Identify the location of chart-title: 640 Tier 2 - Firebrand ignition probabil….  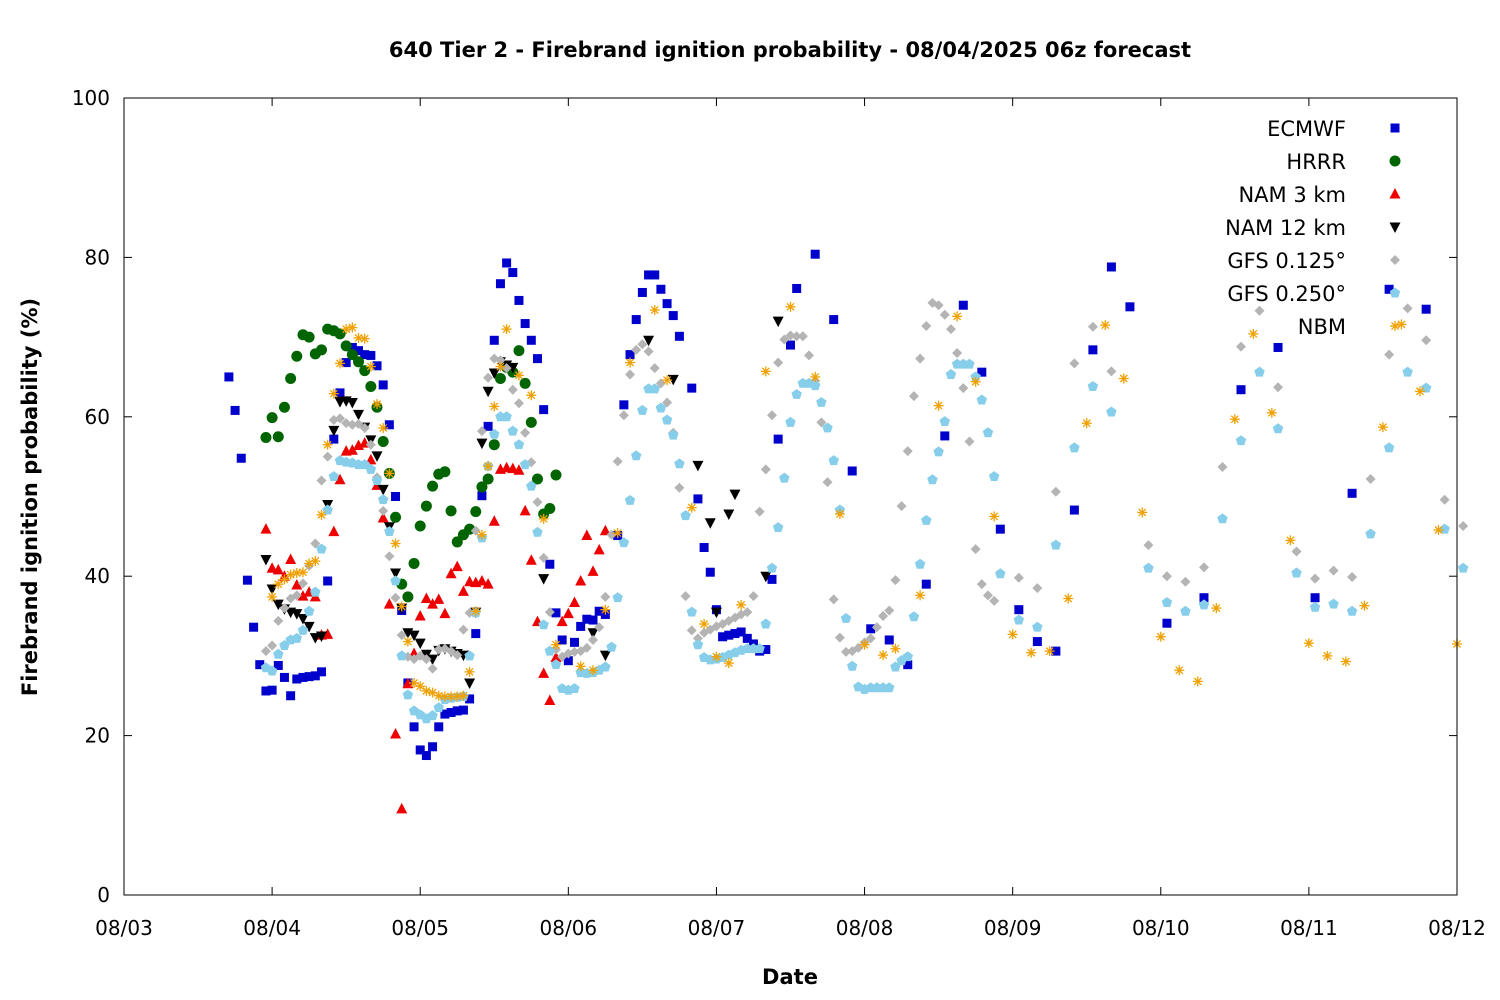
(790, 50).